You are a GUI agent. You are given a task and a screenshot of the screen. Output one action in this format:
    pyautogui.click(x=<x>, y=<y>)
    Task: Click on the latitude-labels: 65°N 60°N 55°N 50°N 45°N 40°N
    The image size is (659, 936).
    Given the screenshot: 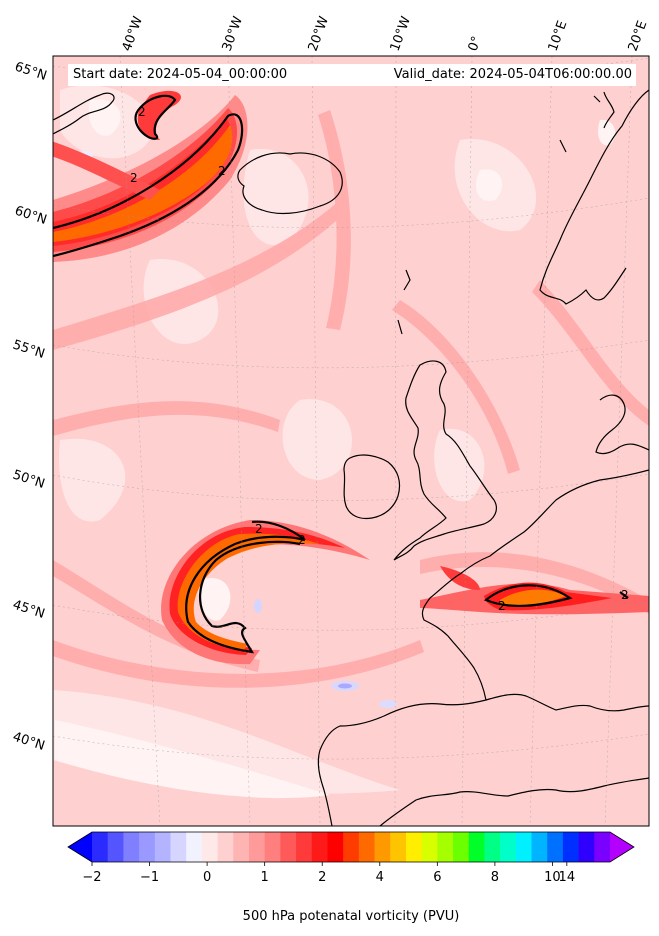 What is the action you would take?
    pyautogui.click(x=30, y=407)
    